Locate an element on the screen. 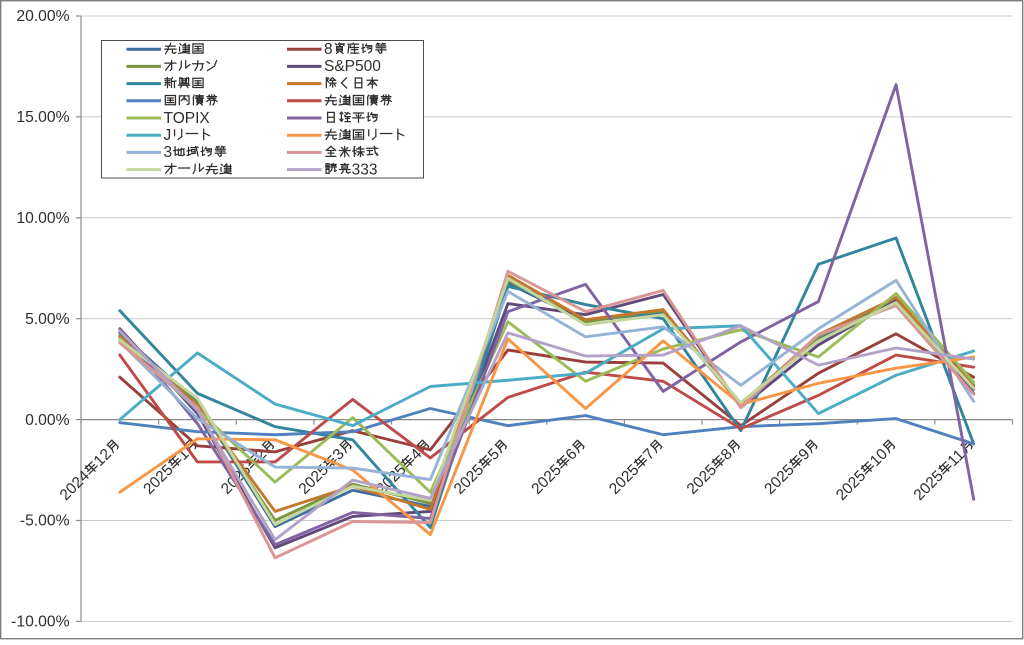  svg-text: 10.00% is located at coordinates (42, 218).